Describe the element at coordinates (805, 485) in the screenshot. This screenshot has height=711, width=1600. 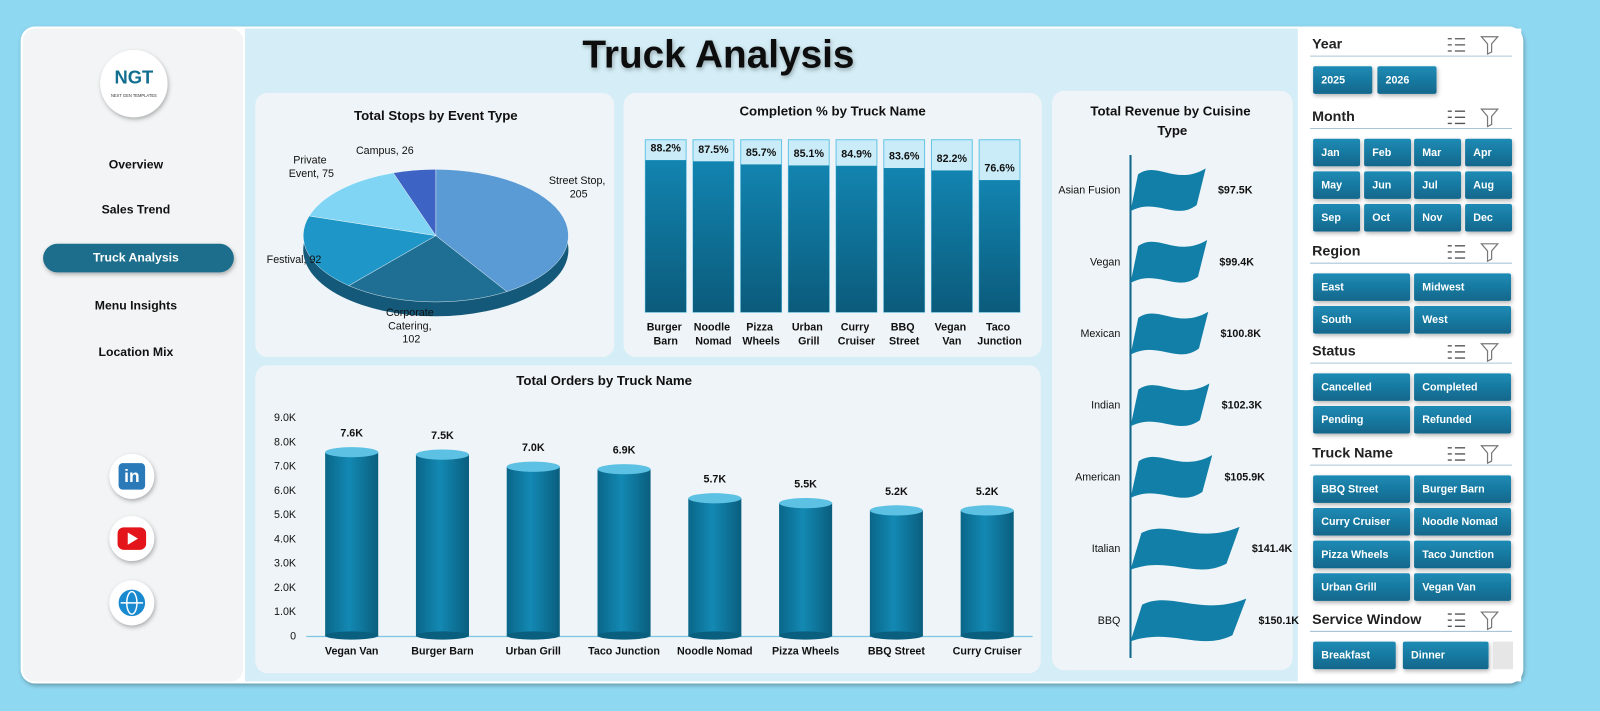
I see `data-label: 5.5K` at that location.